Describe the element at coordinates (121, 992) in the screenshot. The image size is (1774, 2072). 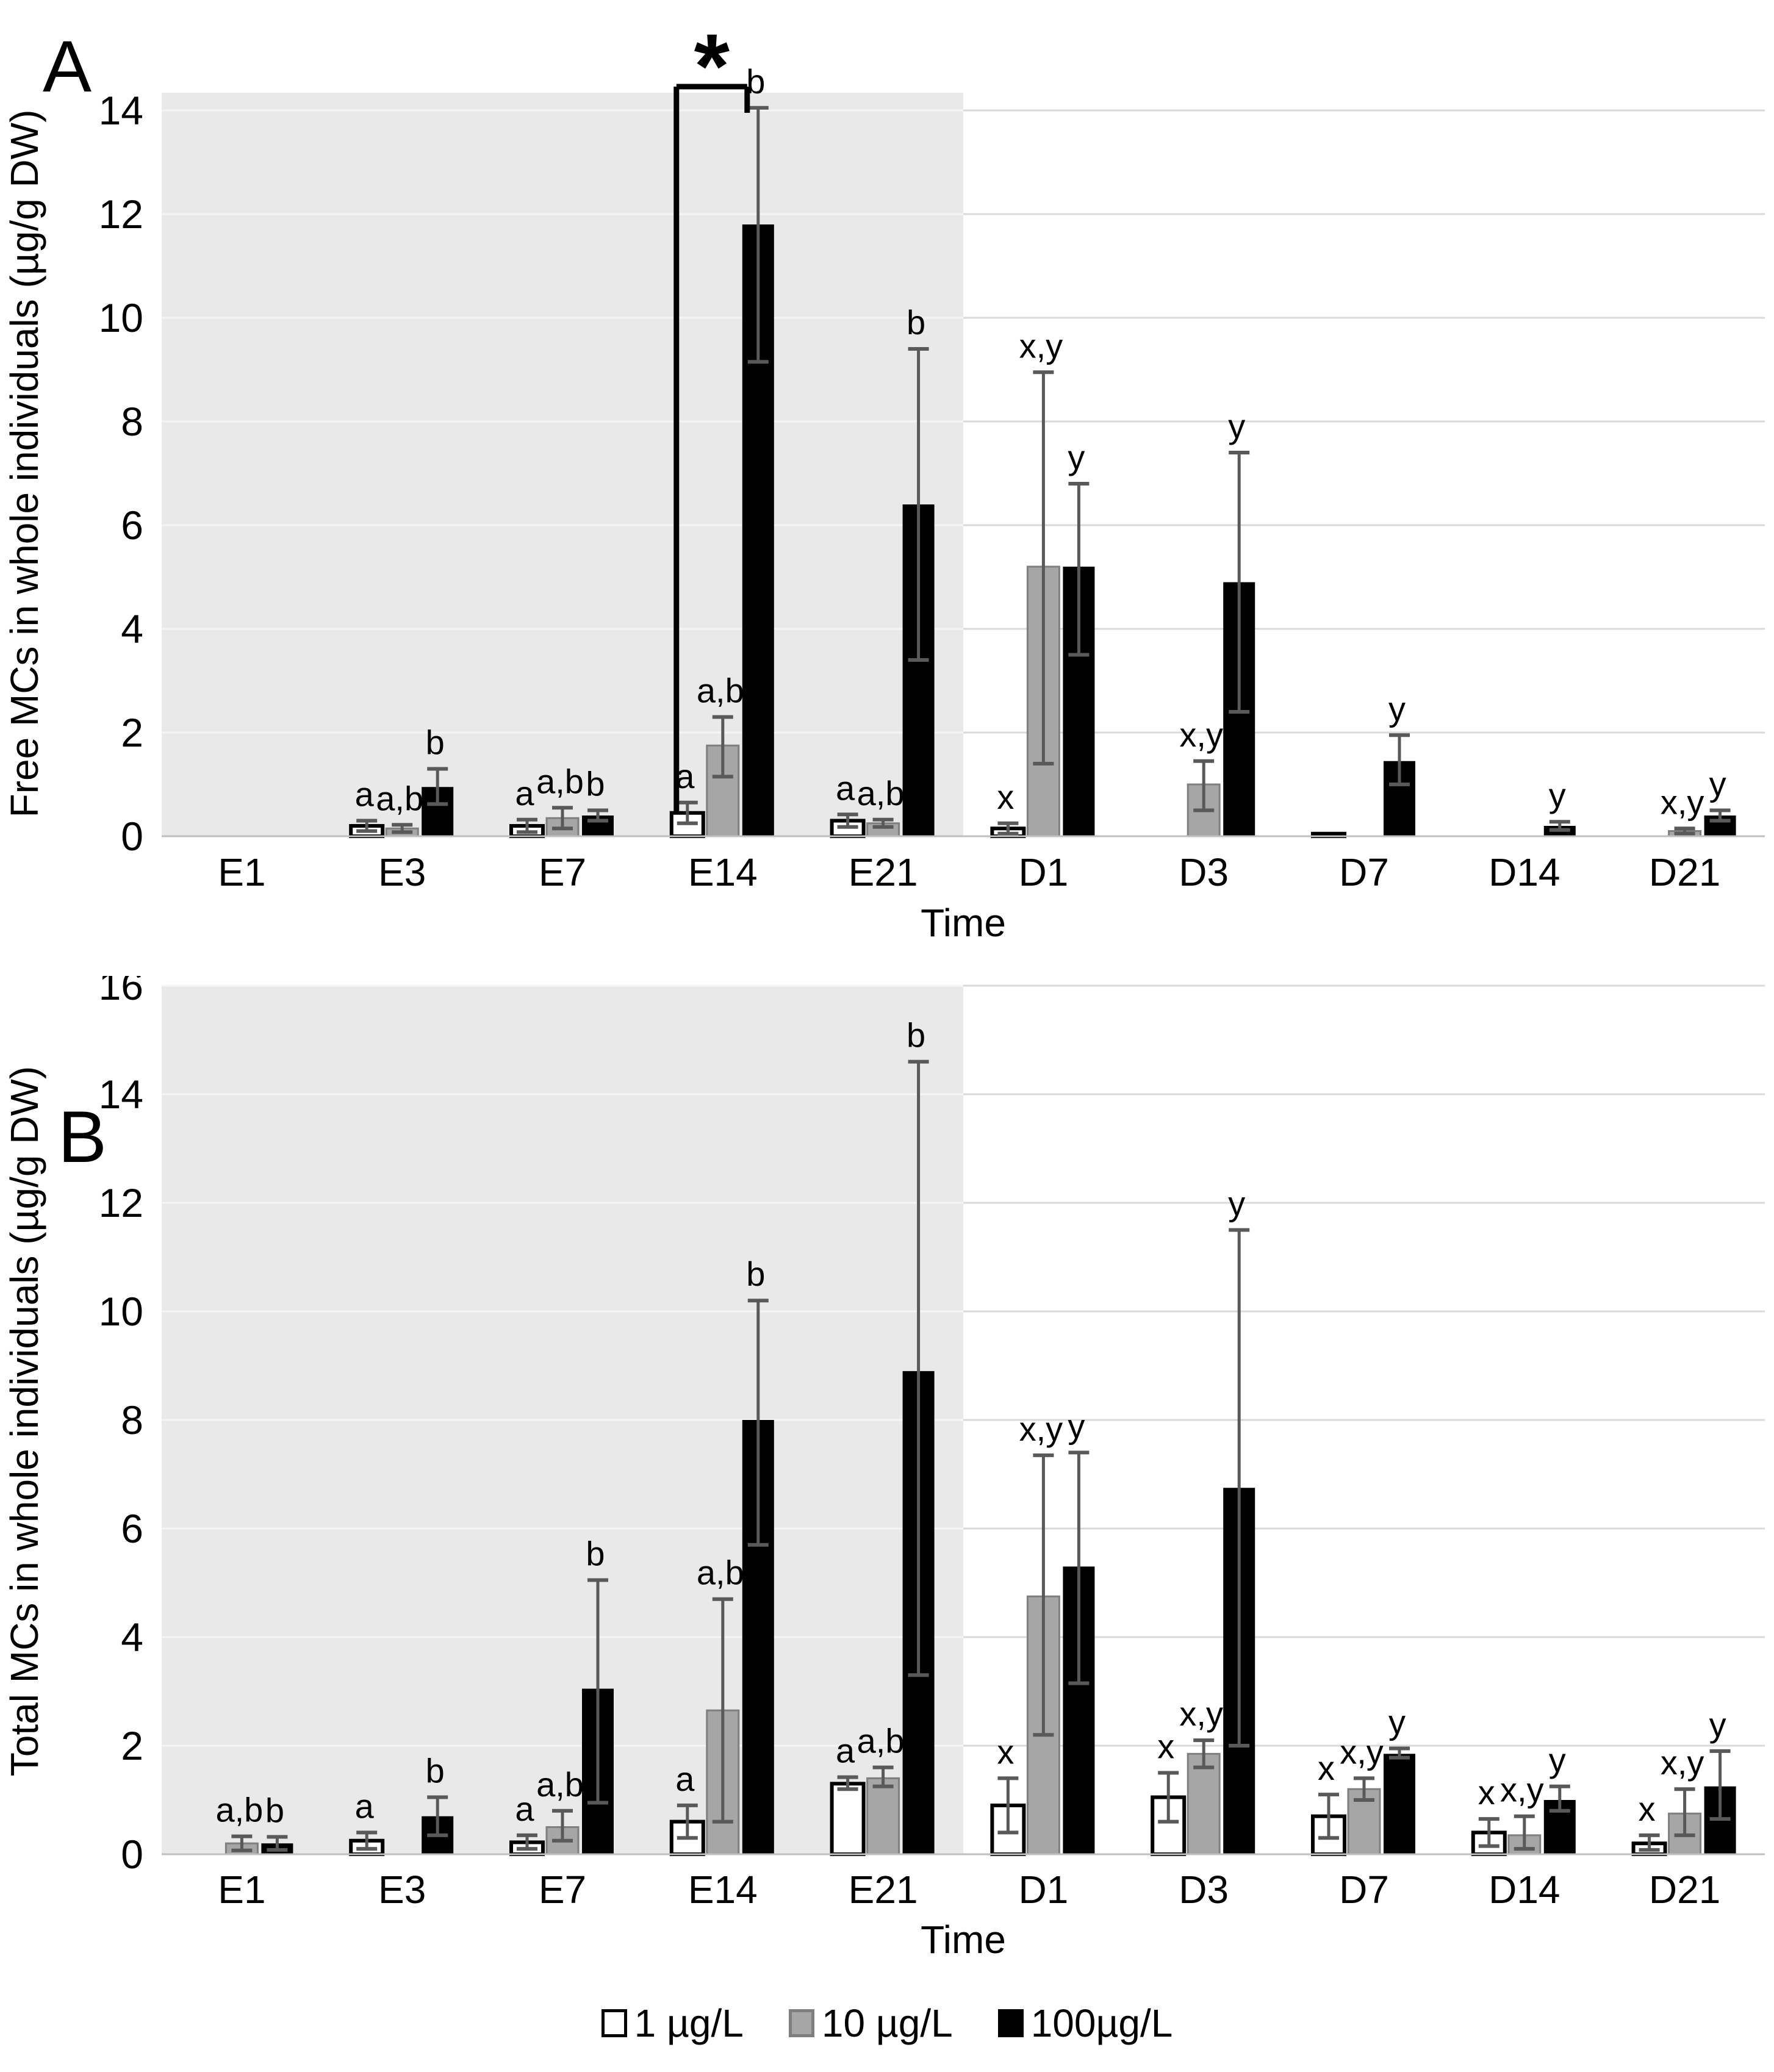
I see `y-tick-label: 16` at that location.